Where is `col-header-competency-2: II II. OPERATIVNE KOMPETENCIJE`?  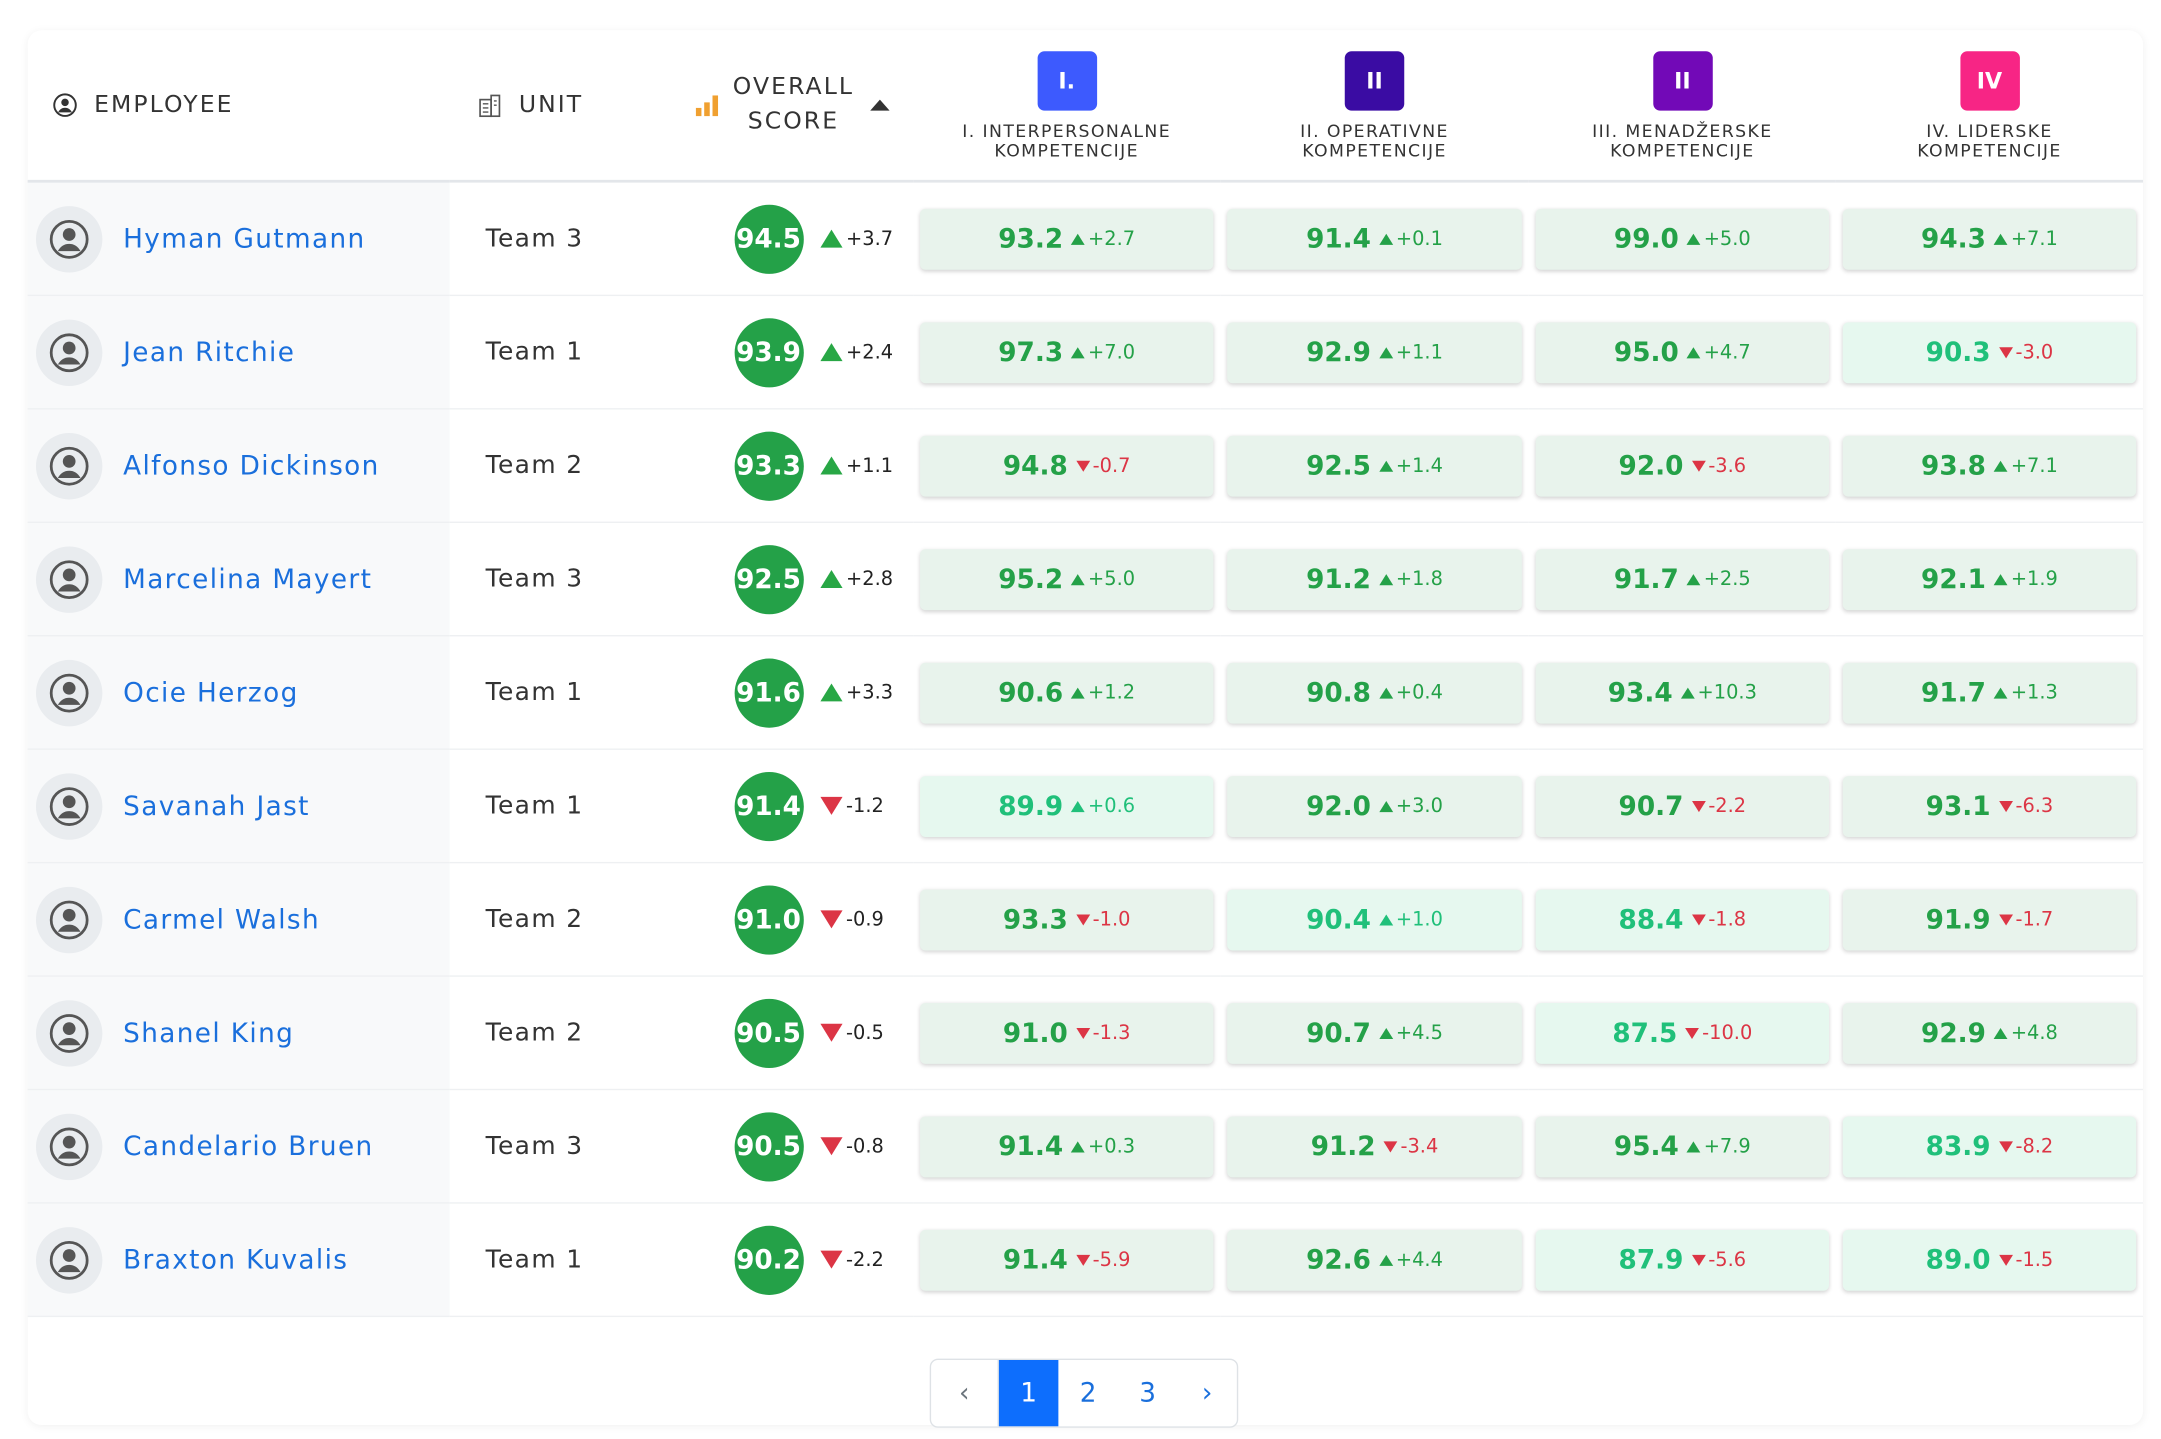 col-header-competency-2: II II. OPERATIVNE KOMPETENCIJE is located at coordinates (1374, 106).